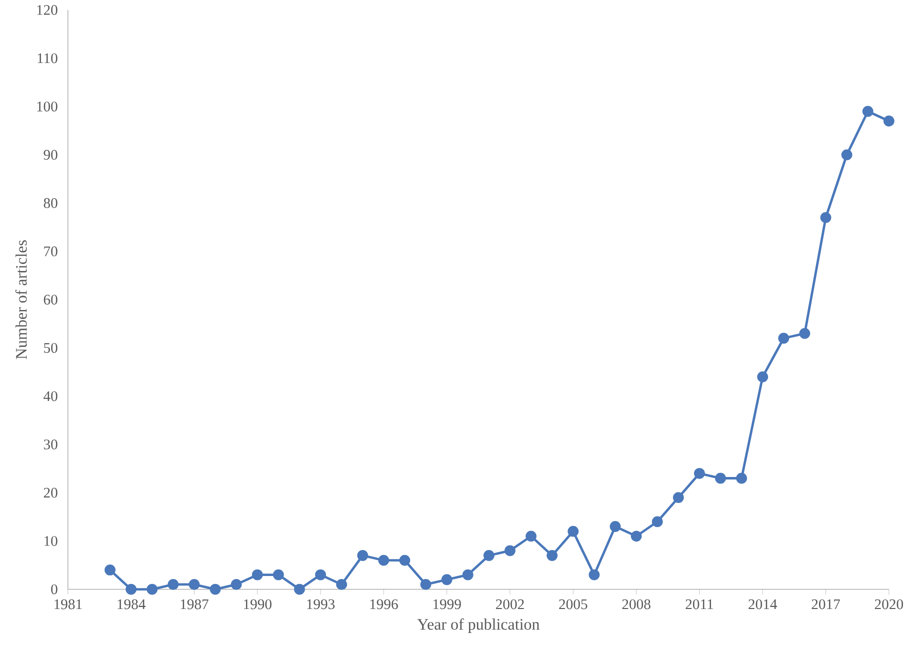 This screenshot has width=908, height=650. Describe the element at coordinates (68, 604) in the screenshot. I see `x-tick-label: 1981` at that location.